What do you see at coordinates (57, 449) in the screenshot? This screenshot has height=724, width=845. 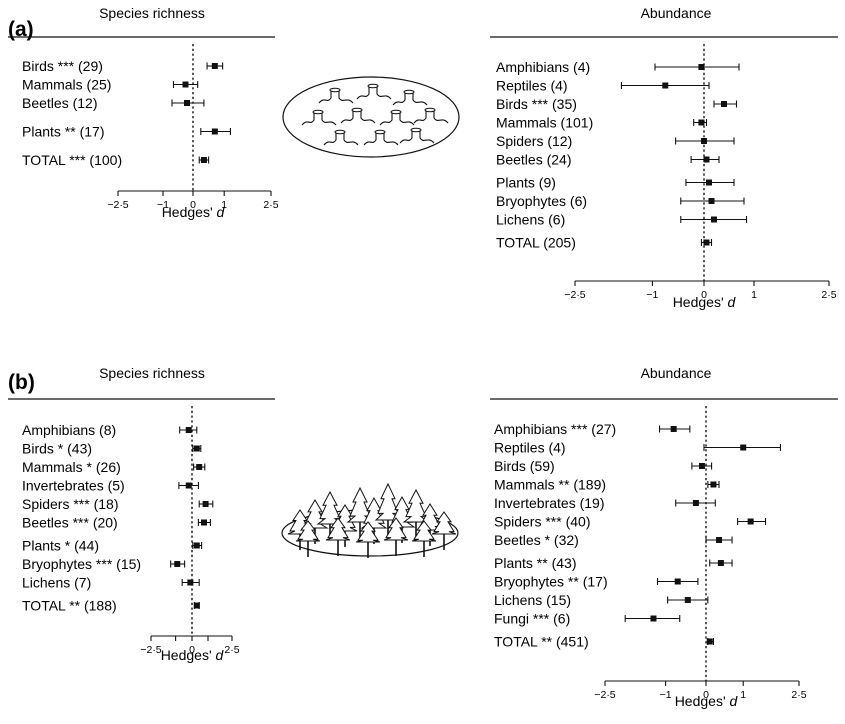 I see `row-label: Birds * (43)` at bounding box center [57, 449].